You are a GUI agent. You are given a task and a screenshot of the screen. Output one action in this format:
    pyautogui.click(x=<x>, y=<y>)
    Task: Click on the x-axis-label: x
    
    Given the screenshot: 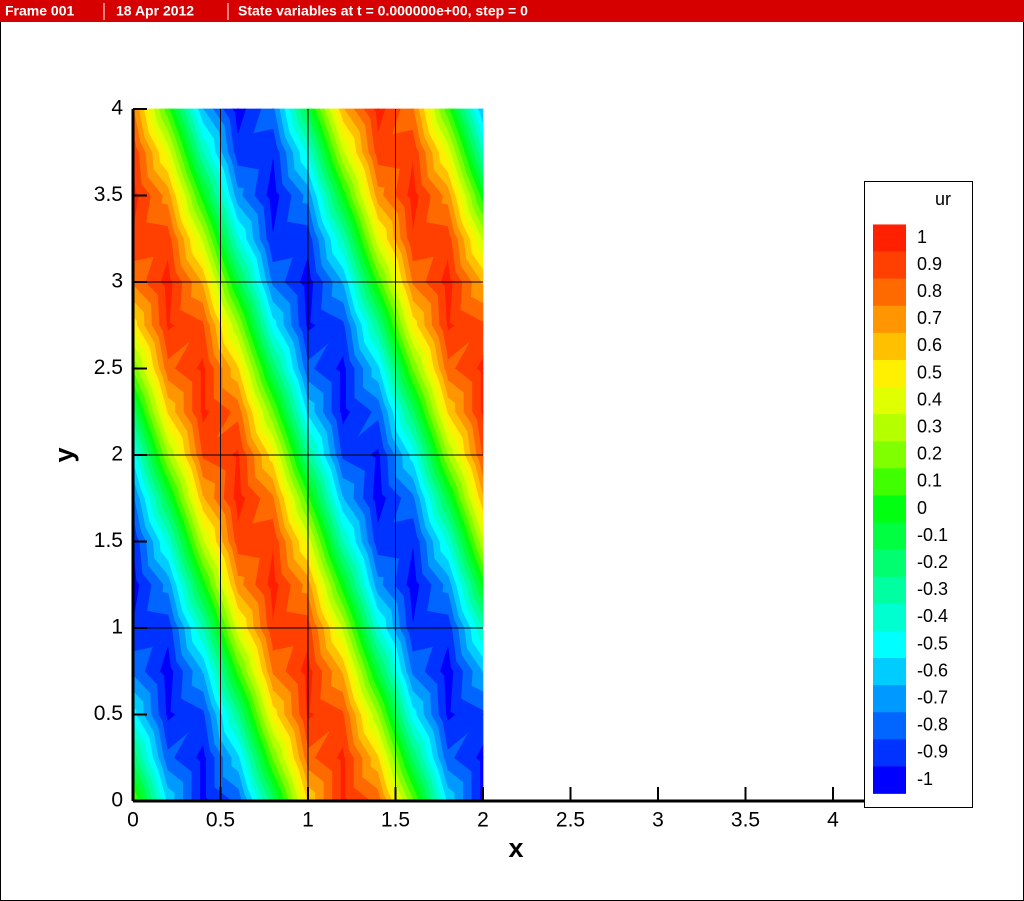 What is the action you would take?
    pyautogui.click(x=515, y=848)
    